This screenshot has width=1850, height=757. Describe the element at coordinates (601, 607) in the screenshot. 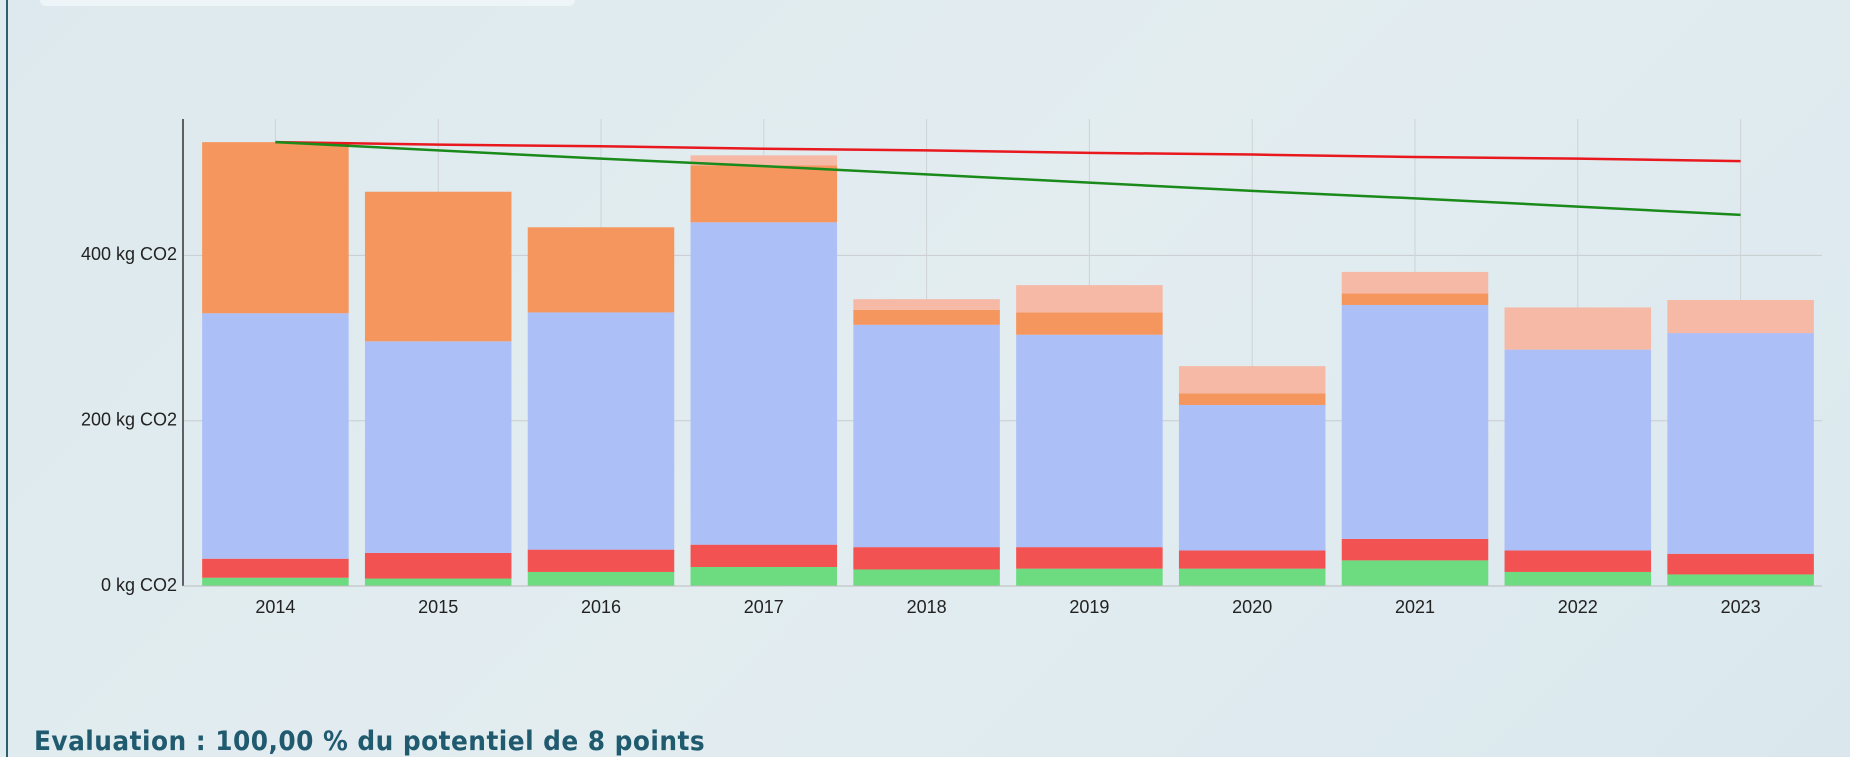

I see `x-tick-label: 2016` at that location.